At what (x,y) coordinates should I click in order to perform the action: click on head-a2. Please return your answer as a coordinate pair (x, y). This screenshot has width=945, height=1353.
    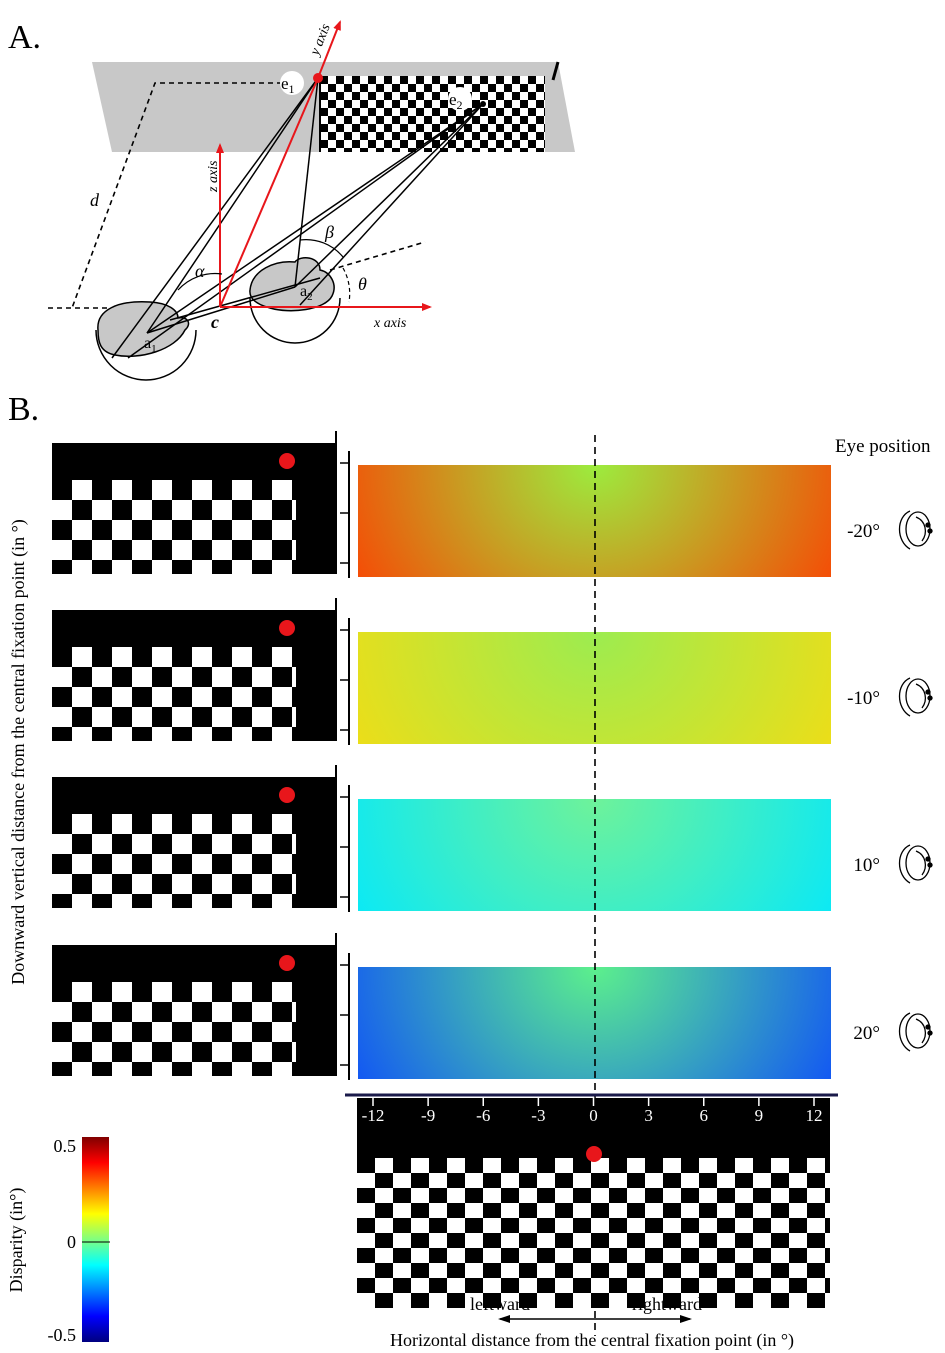
    Looking at the image, I should click on (295, 300).